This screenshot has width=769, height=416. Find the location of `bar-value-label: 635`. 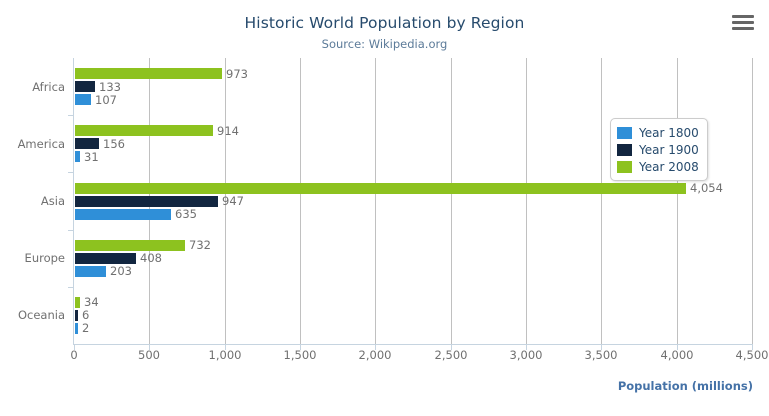

bar-value-label: 635 is located at coordinates (186, 214).